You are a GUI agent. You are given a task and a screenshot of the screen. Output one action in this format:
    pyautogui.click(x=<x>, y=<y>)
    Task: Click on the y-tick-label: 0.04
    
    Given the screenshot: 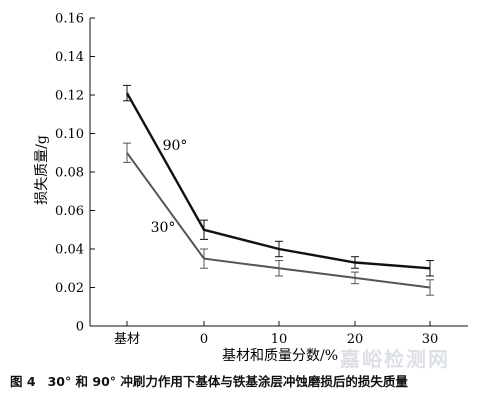 What is the action you would take?
    pyautogui.click(x=69, y=250)
    